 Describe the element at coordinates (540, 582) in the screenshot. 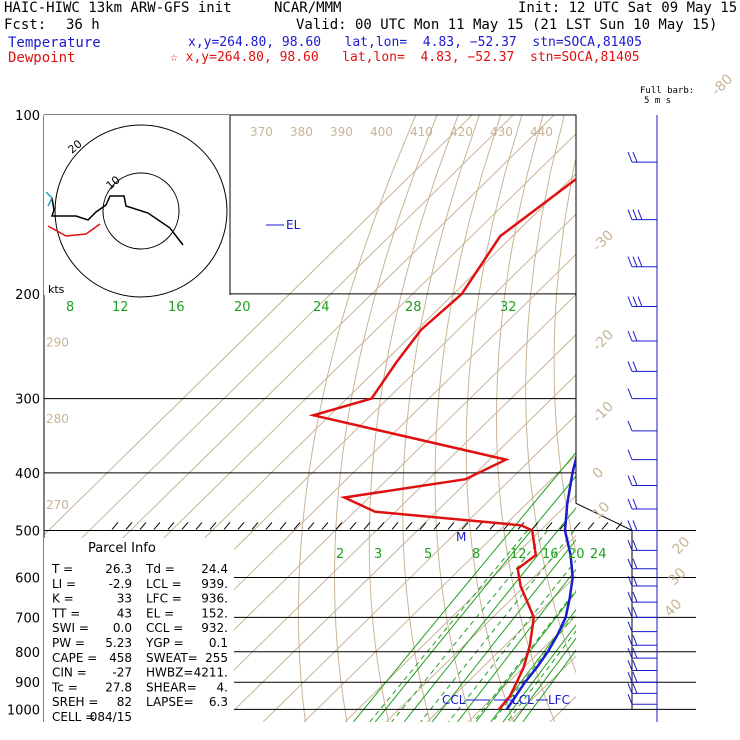

I see `temperature-trace` at that location.